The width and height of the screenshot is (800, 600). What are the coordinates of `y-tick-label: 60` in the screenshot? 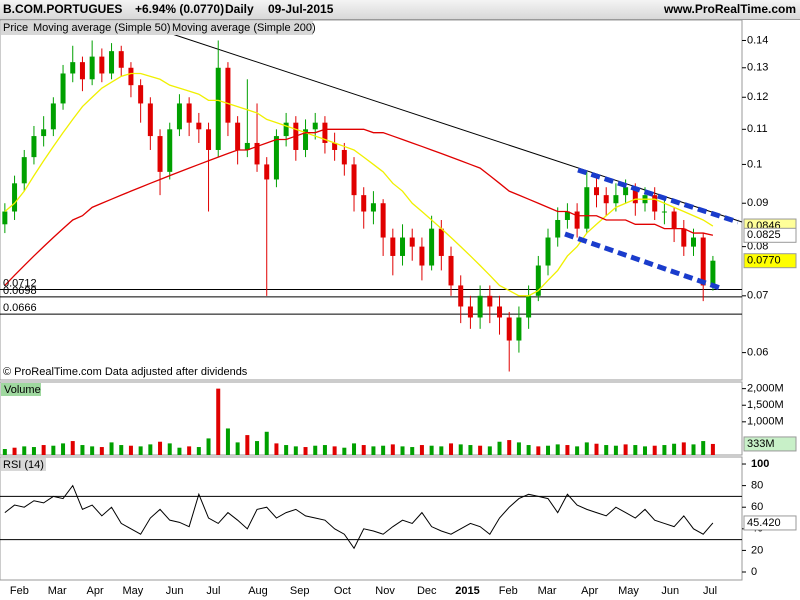 It's located at (757, 507).